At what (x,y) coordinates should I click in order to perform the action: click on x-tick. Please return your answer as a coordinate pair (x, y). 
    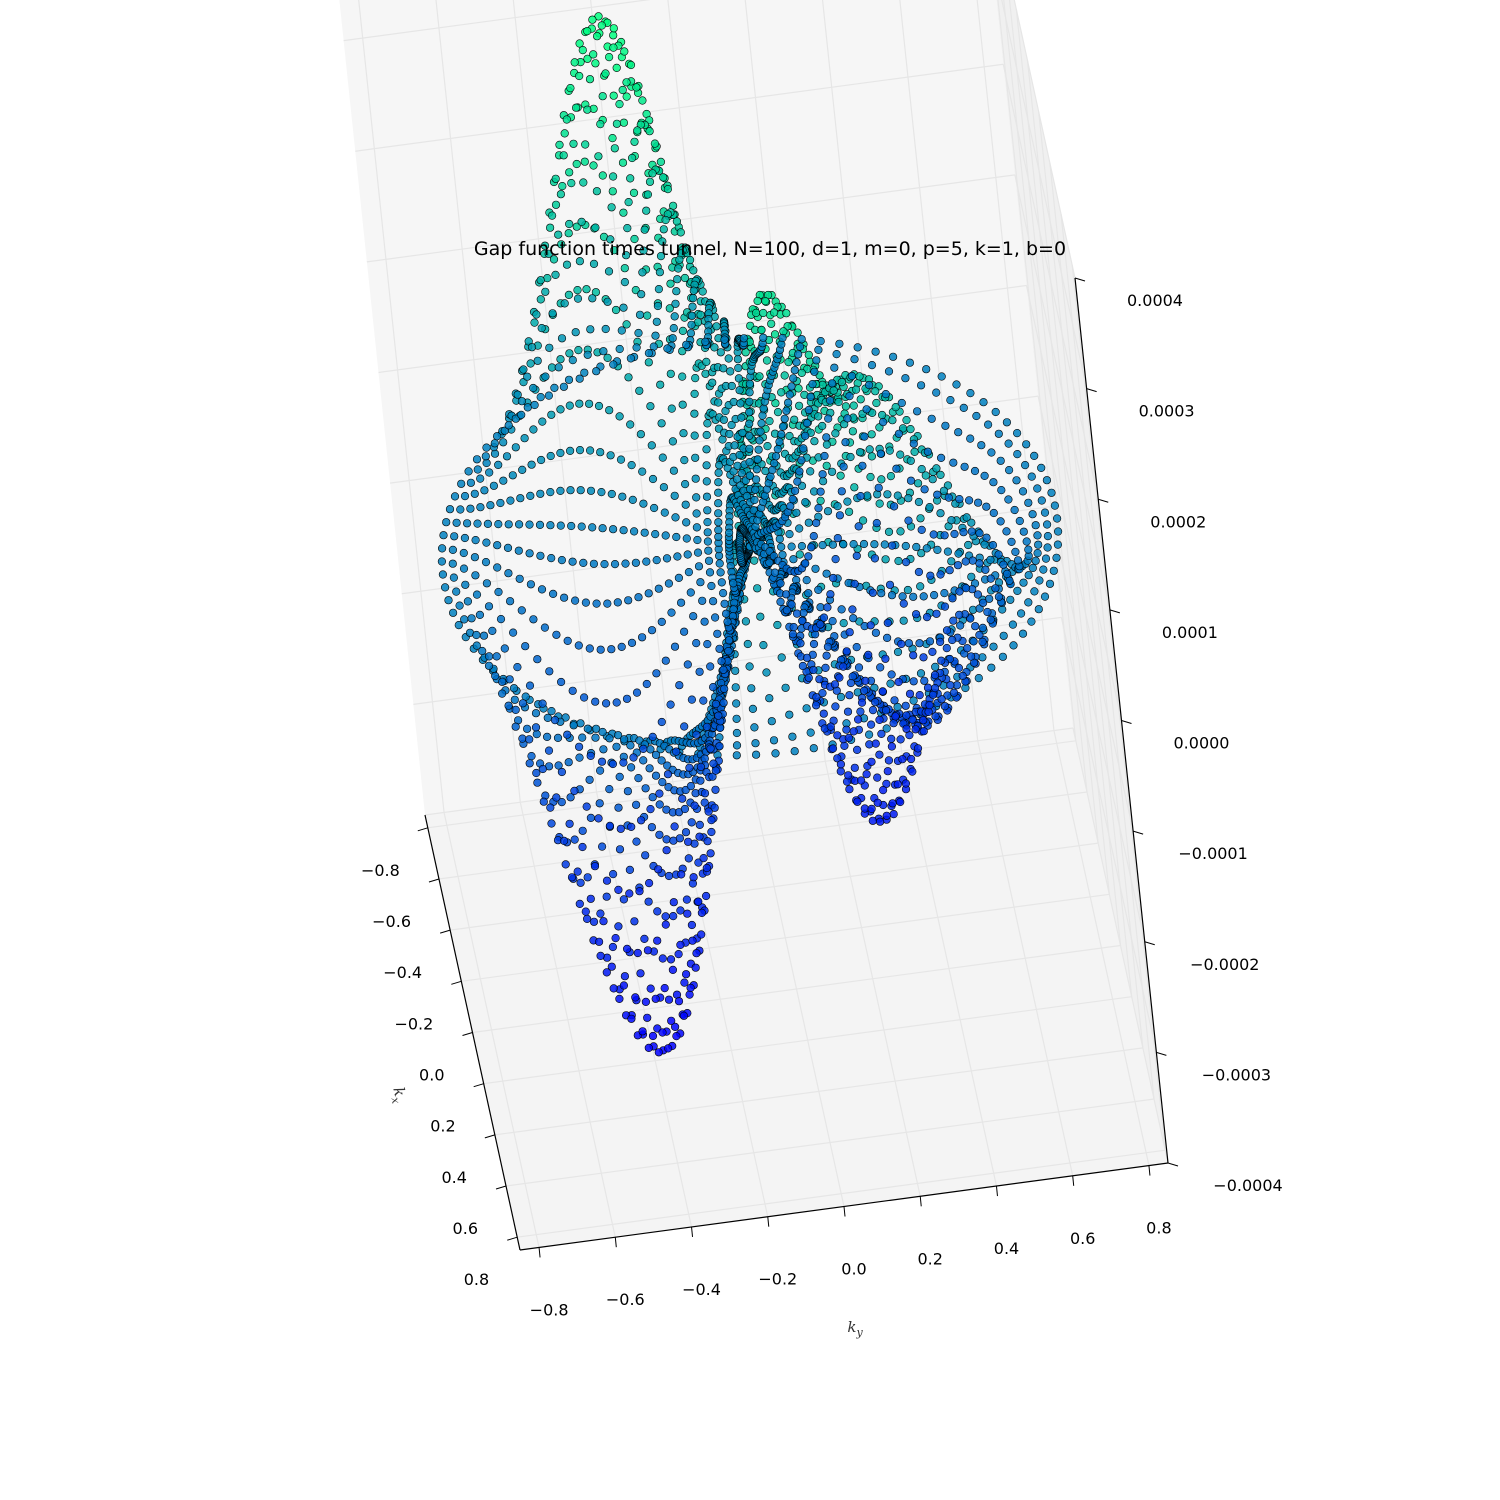
    Looking at the image, I should click on (489, 1136).